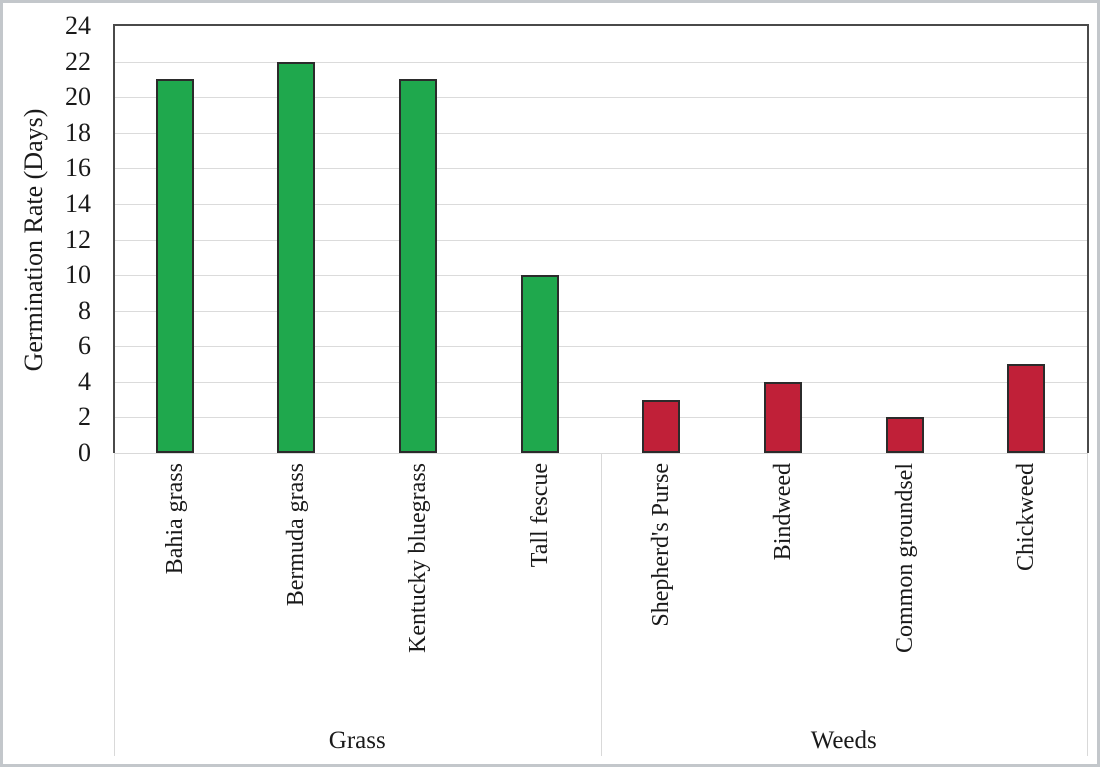 This screenshot has height=767, width=1100. What do you see at coordinates (539, 364) in the screenshot?
I see `bar-tall-fescue` at bounding box center [539, 364].